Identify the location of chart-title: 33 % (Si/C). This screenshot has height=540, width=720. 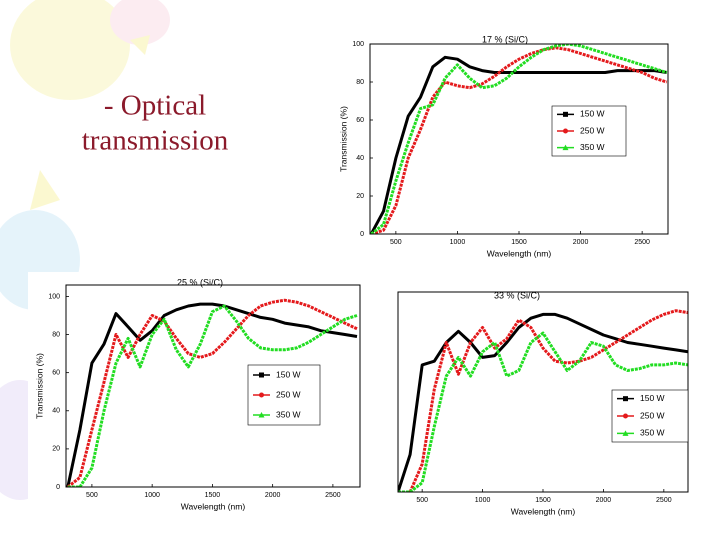
(517, 295).